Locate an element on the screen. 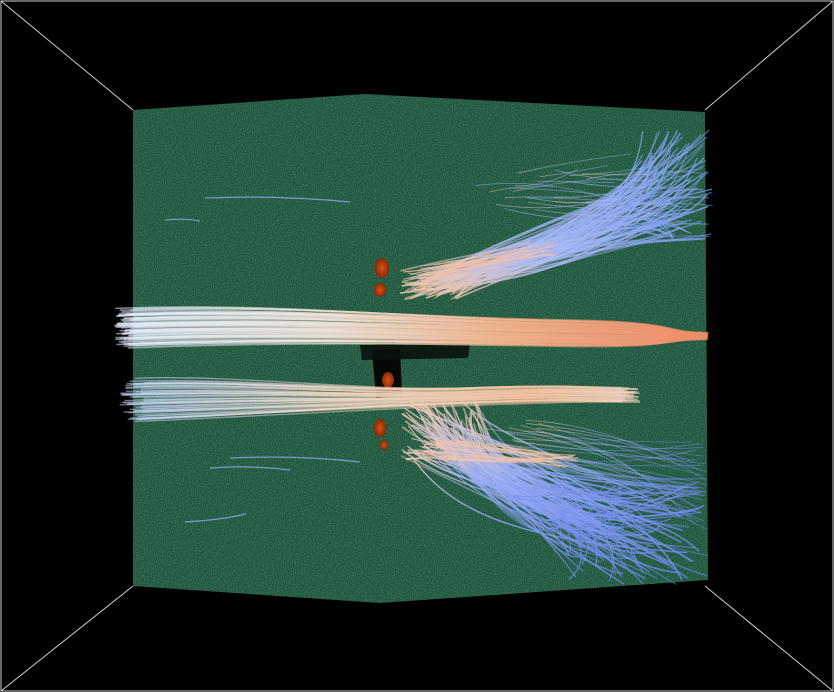  streamline-tube-lower is located at coordinates (380, 400).